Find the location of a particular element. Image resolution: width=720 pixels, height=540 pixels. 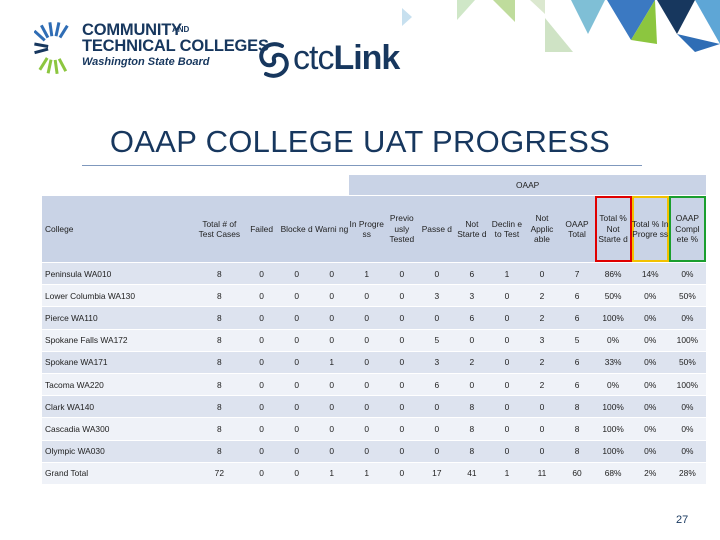

column-header: Declin e to Test is located at coordinates (507, 229).